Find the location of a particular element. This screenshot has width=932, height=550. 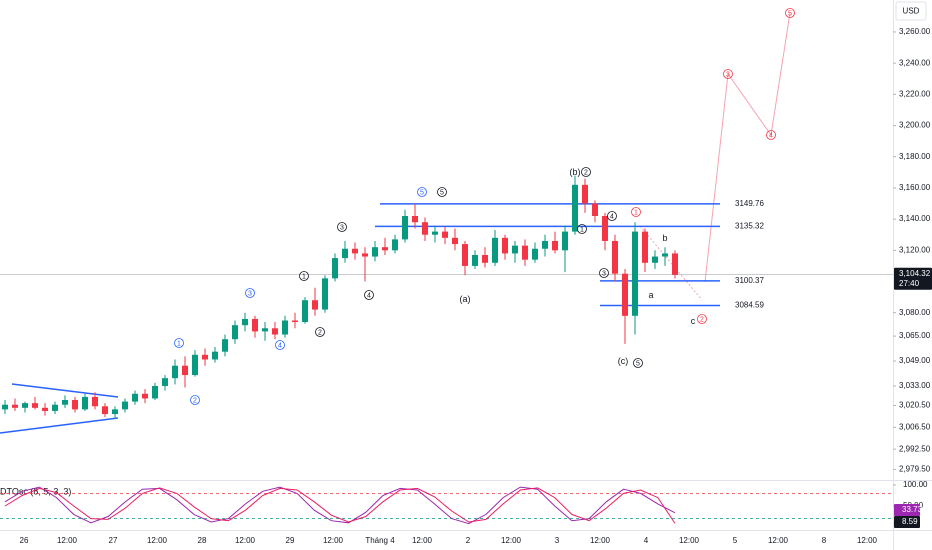

x-tick-label: 4 is located at coordinates (646, 540).